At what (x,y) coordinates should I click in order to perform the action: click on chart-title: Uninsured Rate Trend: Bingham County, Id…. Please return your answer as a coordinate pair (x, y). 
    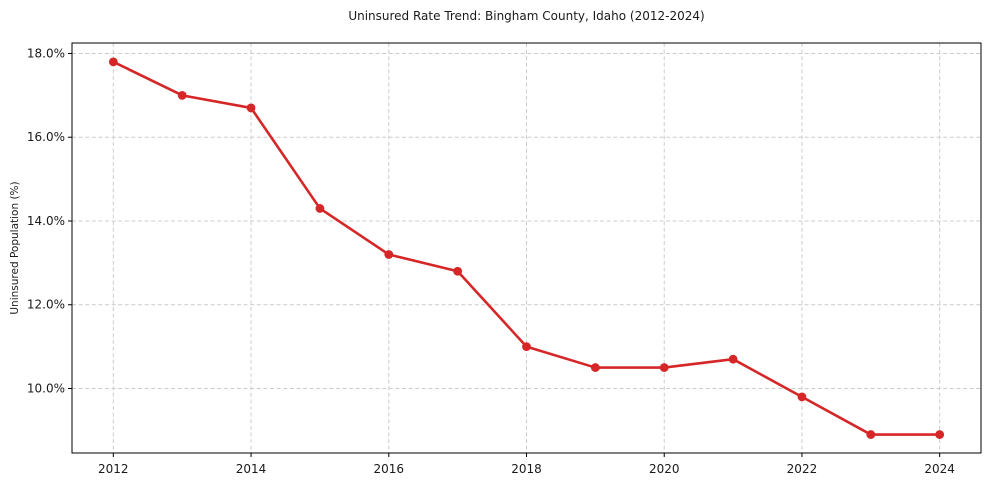
    Looking at the image, I should click on (526, 16).